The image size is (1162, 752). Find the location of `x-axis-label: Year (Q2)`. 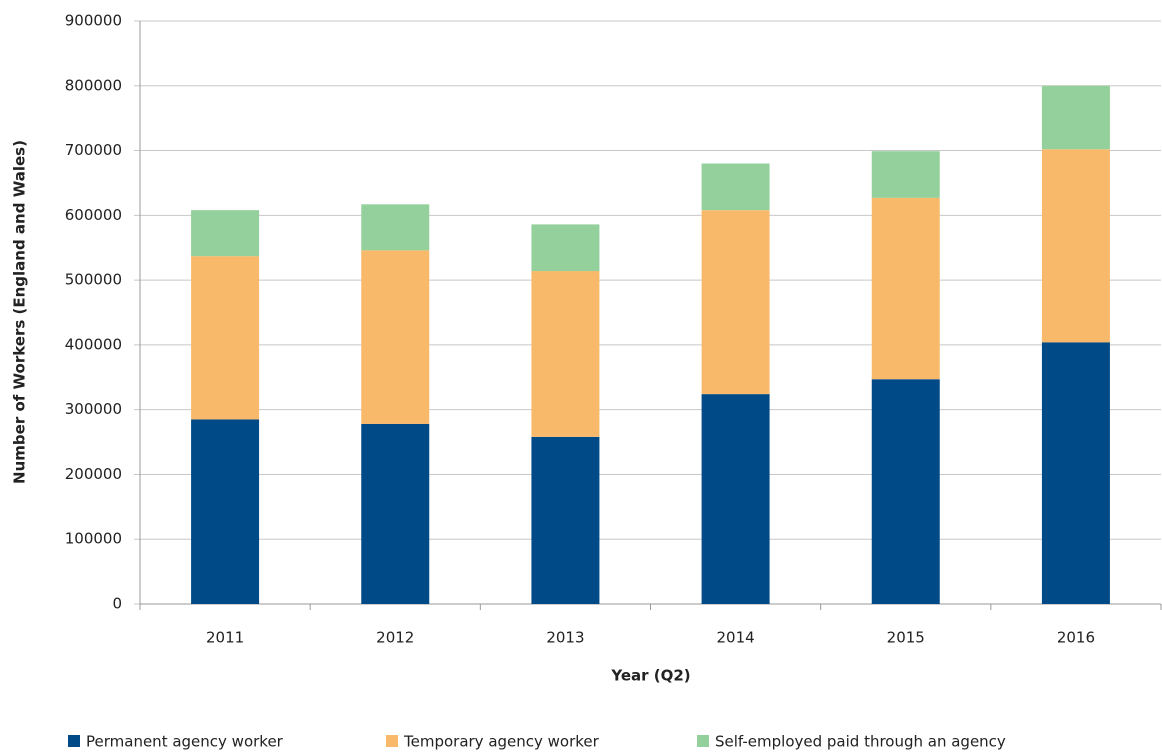

x-axis-label: Year (Q2) is located at coordinates (650, 676).